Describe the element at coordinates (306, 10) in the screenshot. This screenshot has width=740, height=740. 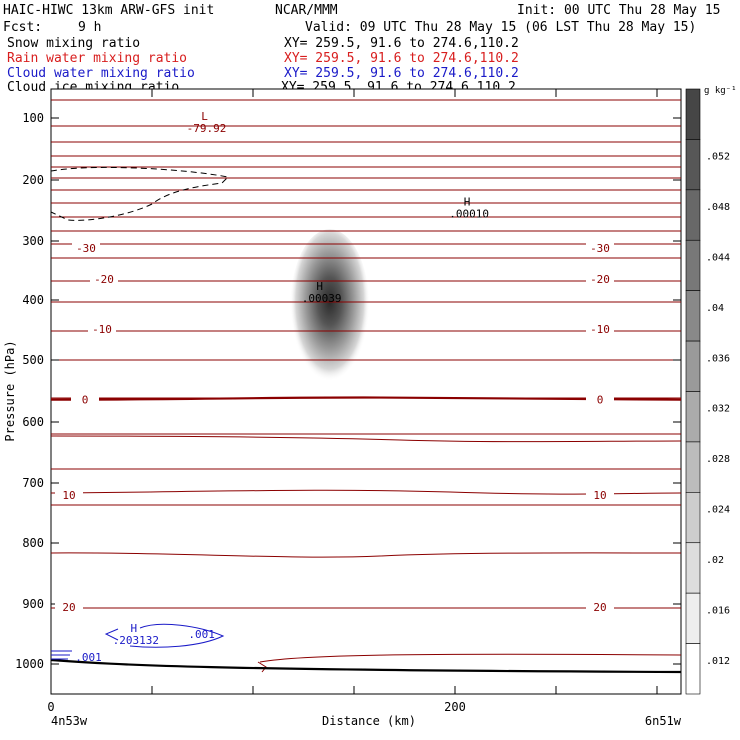
I see `center-title: NCAR/MMM` at that location.